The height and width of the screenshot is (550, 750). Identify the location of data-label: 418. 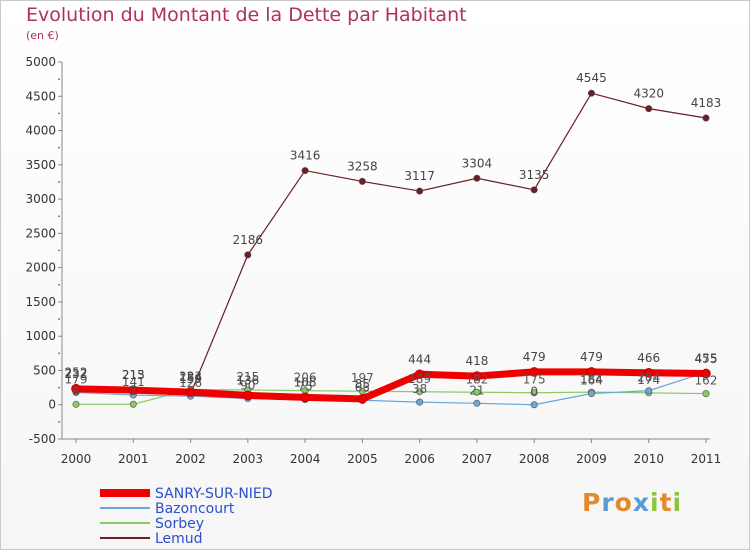
(476, 361).